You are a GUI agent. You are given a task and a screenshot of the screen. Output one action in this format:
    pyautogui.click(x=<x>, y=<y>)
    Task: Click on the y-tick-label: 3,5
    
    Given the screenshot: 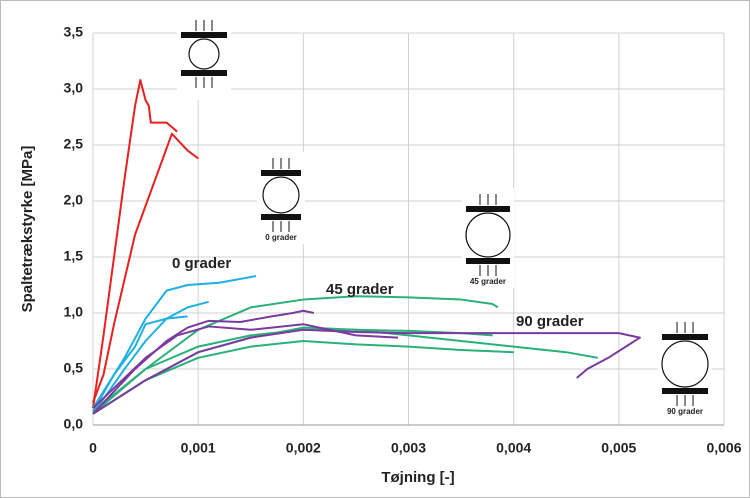 What is the action you would take?
    pyautogui.click(x=74, y=32)
    